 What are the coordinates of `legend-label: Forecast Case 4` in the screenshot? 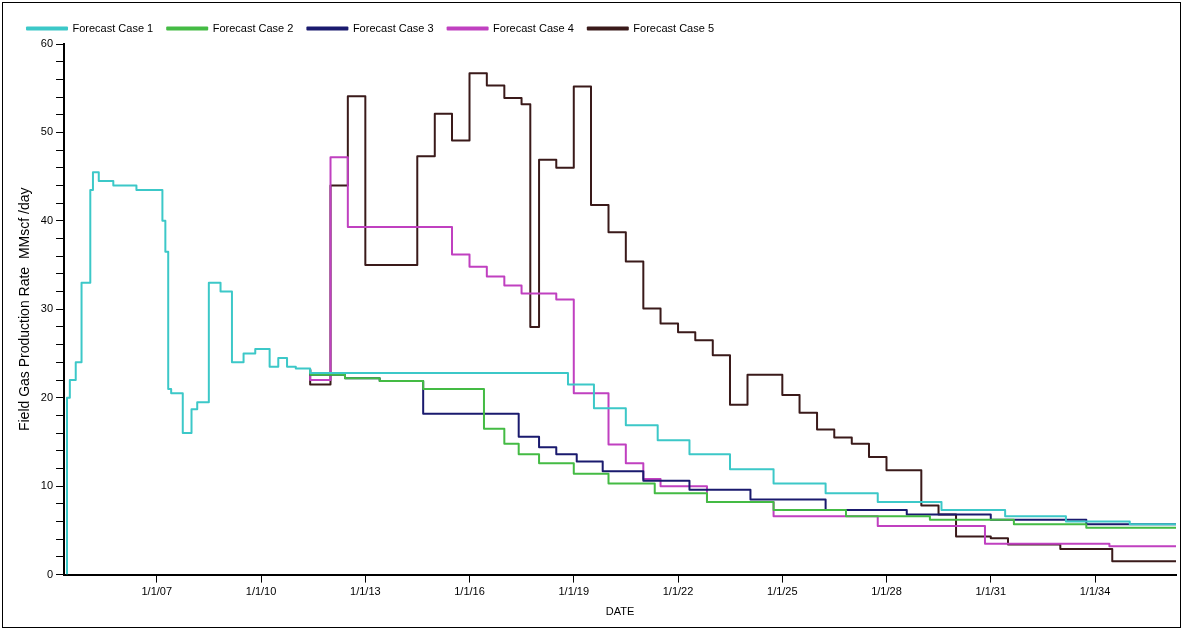 It's located at (533, 27).